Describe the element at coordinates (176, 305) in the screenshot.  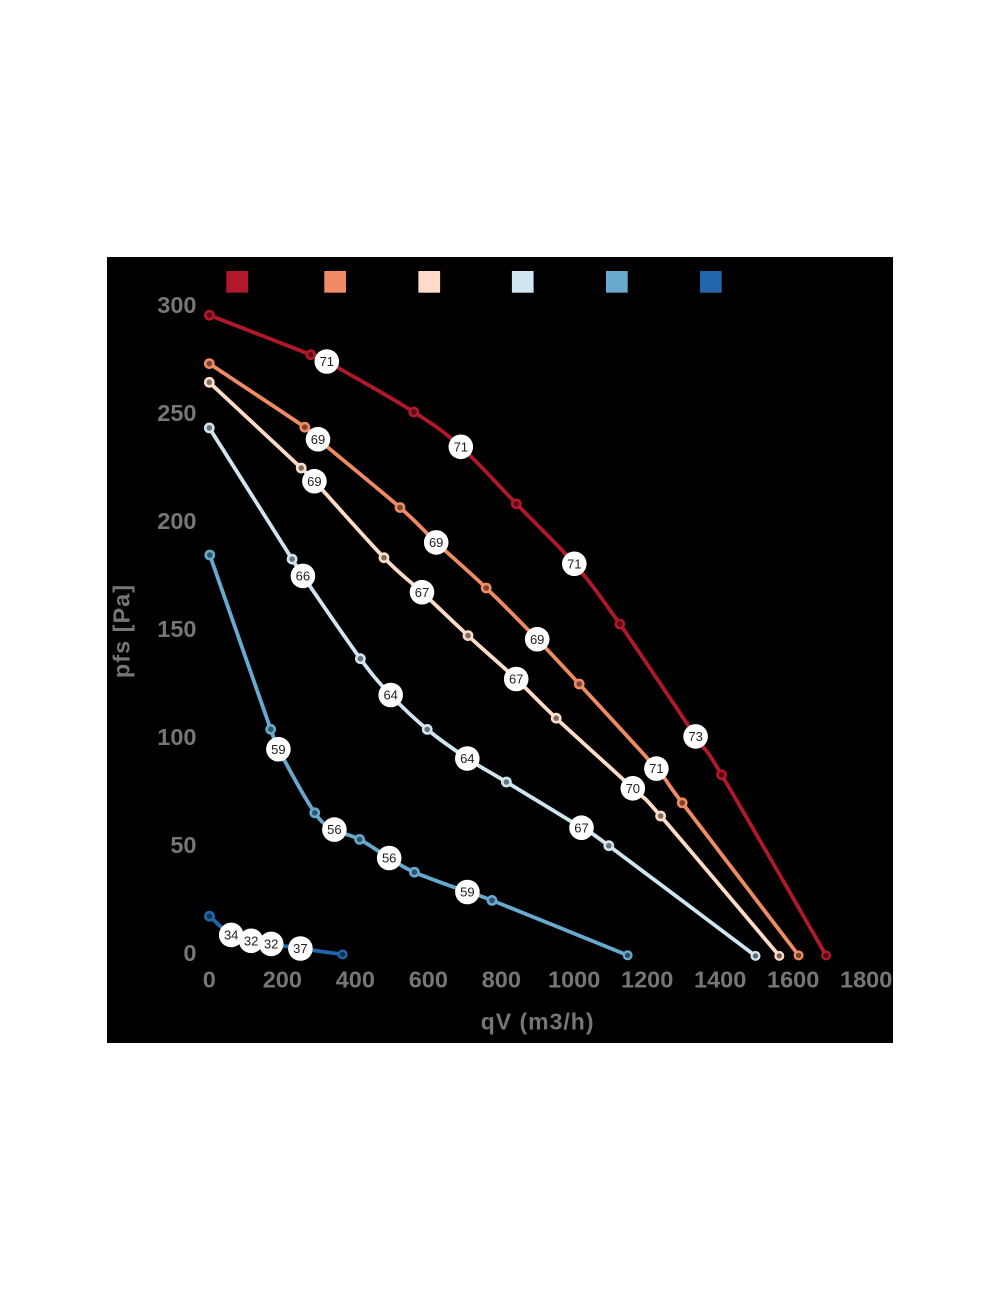
I see `svg-text: 300` at that location.